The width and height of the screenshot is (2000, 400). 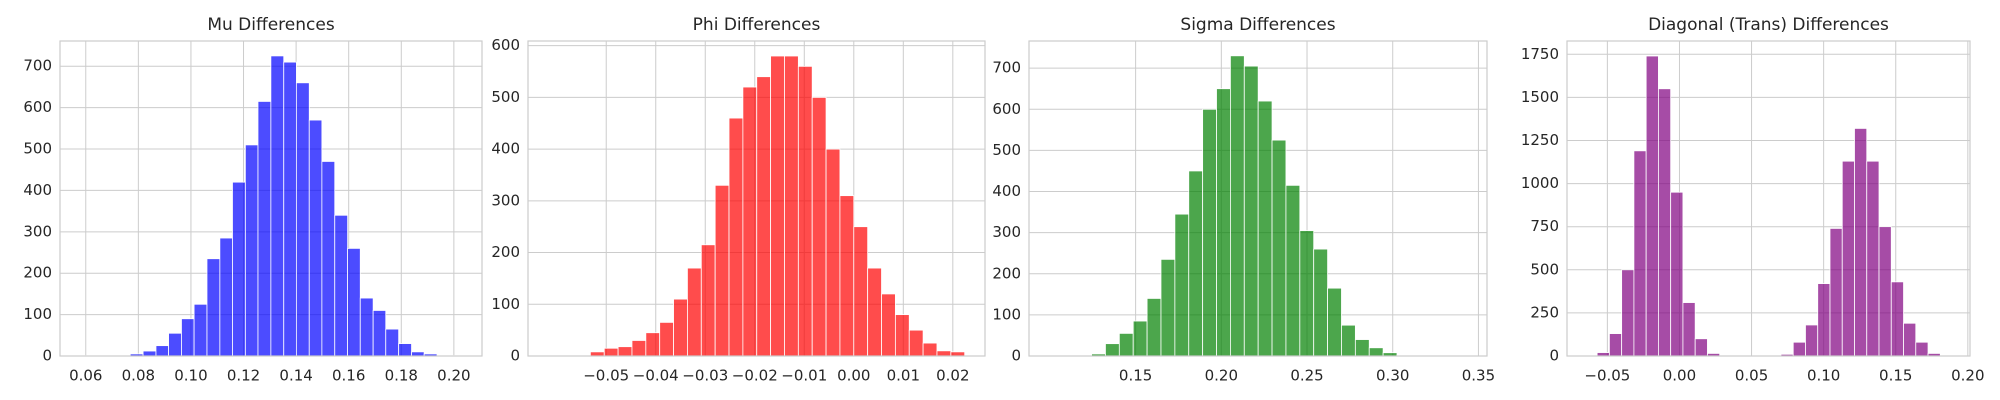 I want to click on panel-title: Diagonal (Trans) Differences, so click(x=1768, y=25).